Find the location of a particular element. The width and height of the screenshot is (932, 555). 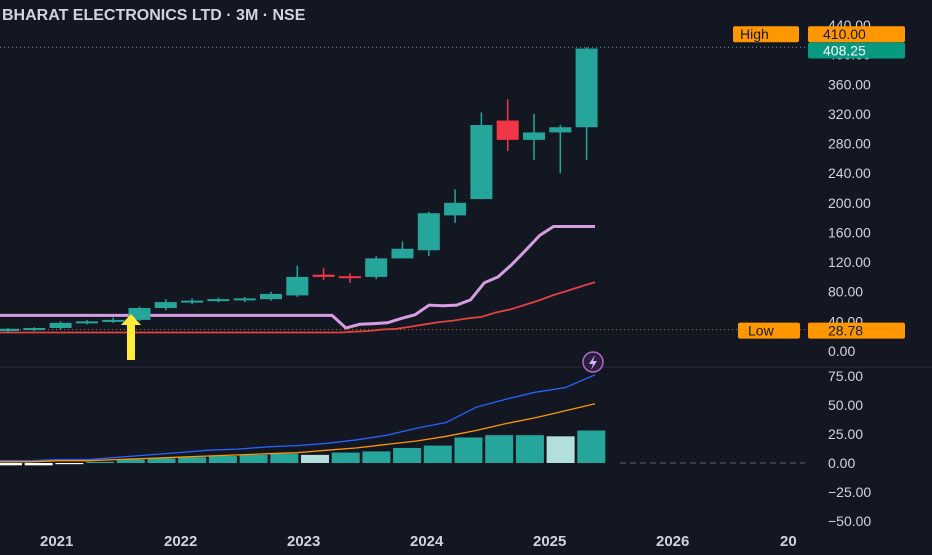

high-price-label: High 410.00 is located at coordinates (819, 34).